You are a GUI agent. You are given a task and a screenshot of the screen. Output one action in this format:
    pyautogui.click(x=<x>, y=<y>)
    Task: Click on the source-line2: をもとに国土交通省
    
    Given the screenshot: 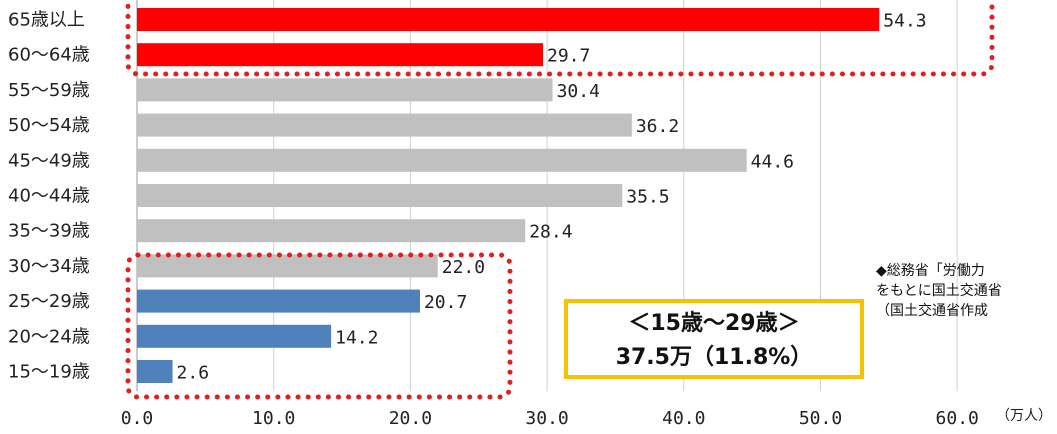 What is the action you would take?
    pyautogui.click(x=939, y=291)
    